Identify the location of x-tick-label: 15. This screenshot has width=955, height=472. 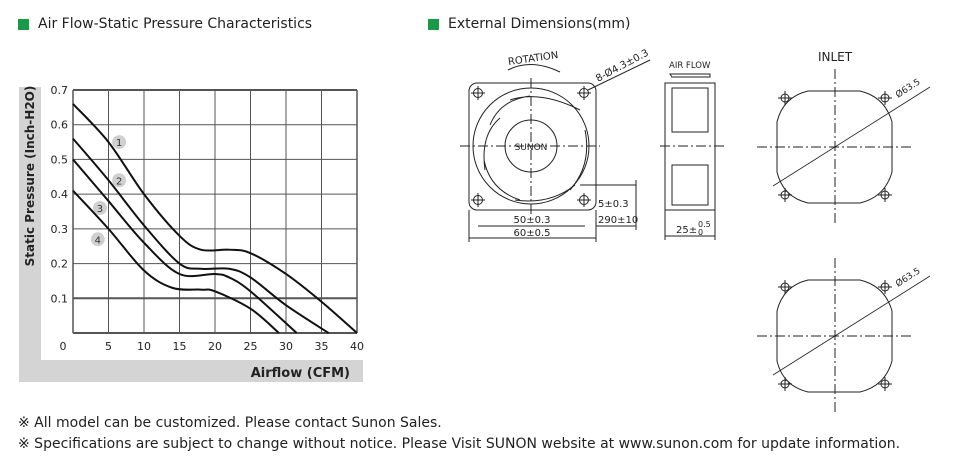
(180, 346).